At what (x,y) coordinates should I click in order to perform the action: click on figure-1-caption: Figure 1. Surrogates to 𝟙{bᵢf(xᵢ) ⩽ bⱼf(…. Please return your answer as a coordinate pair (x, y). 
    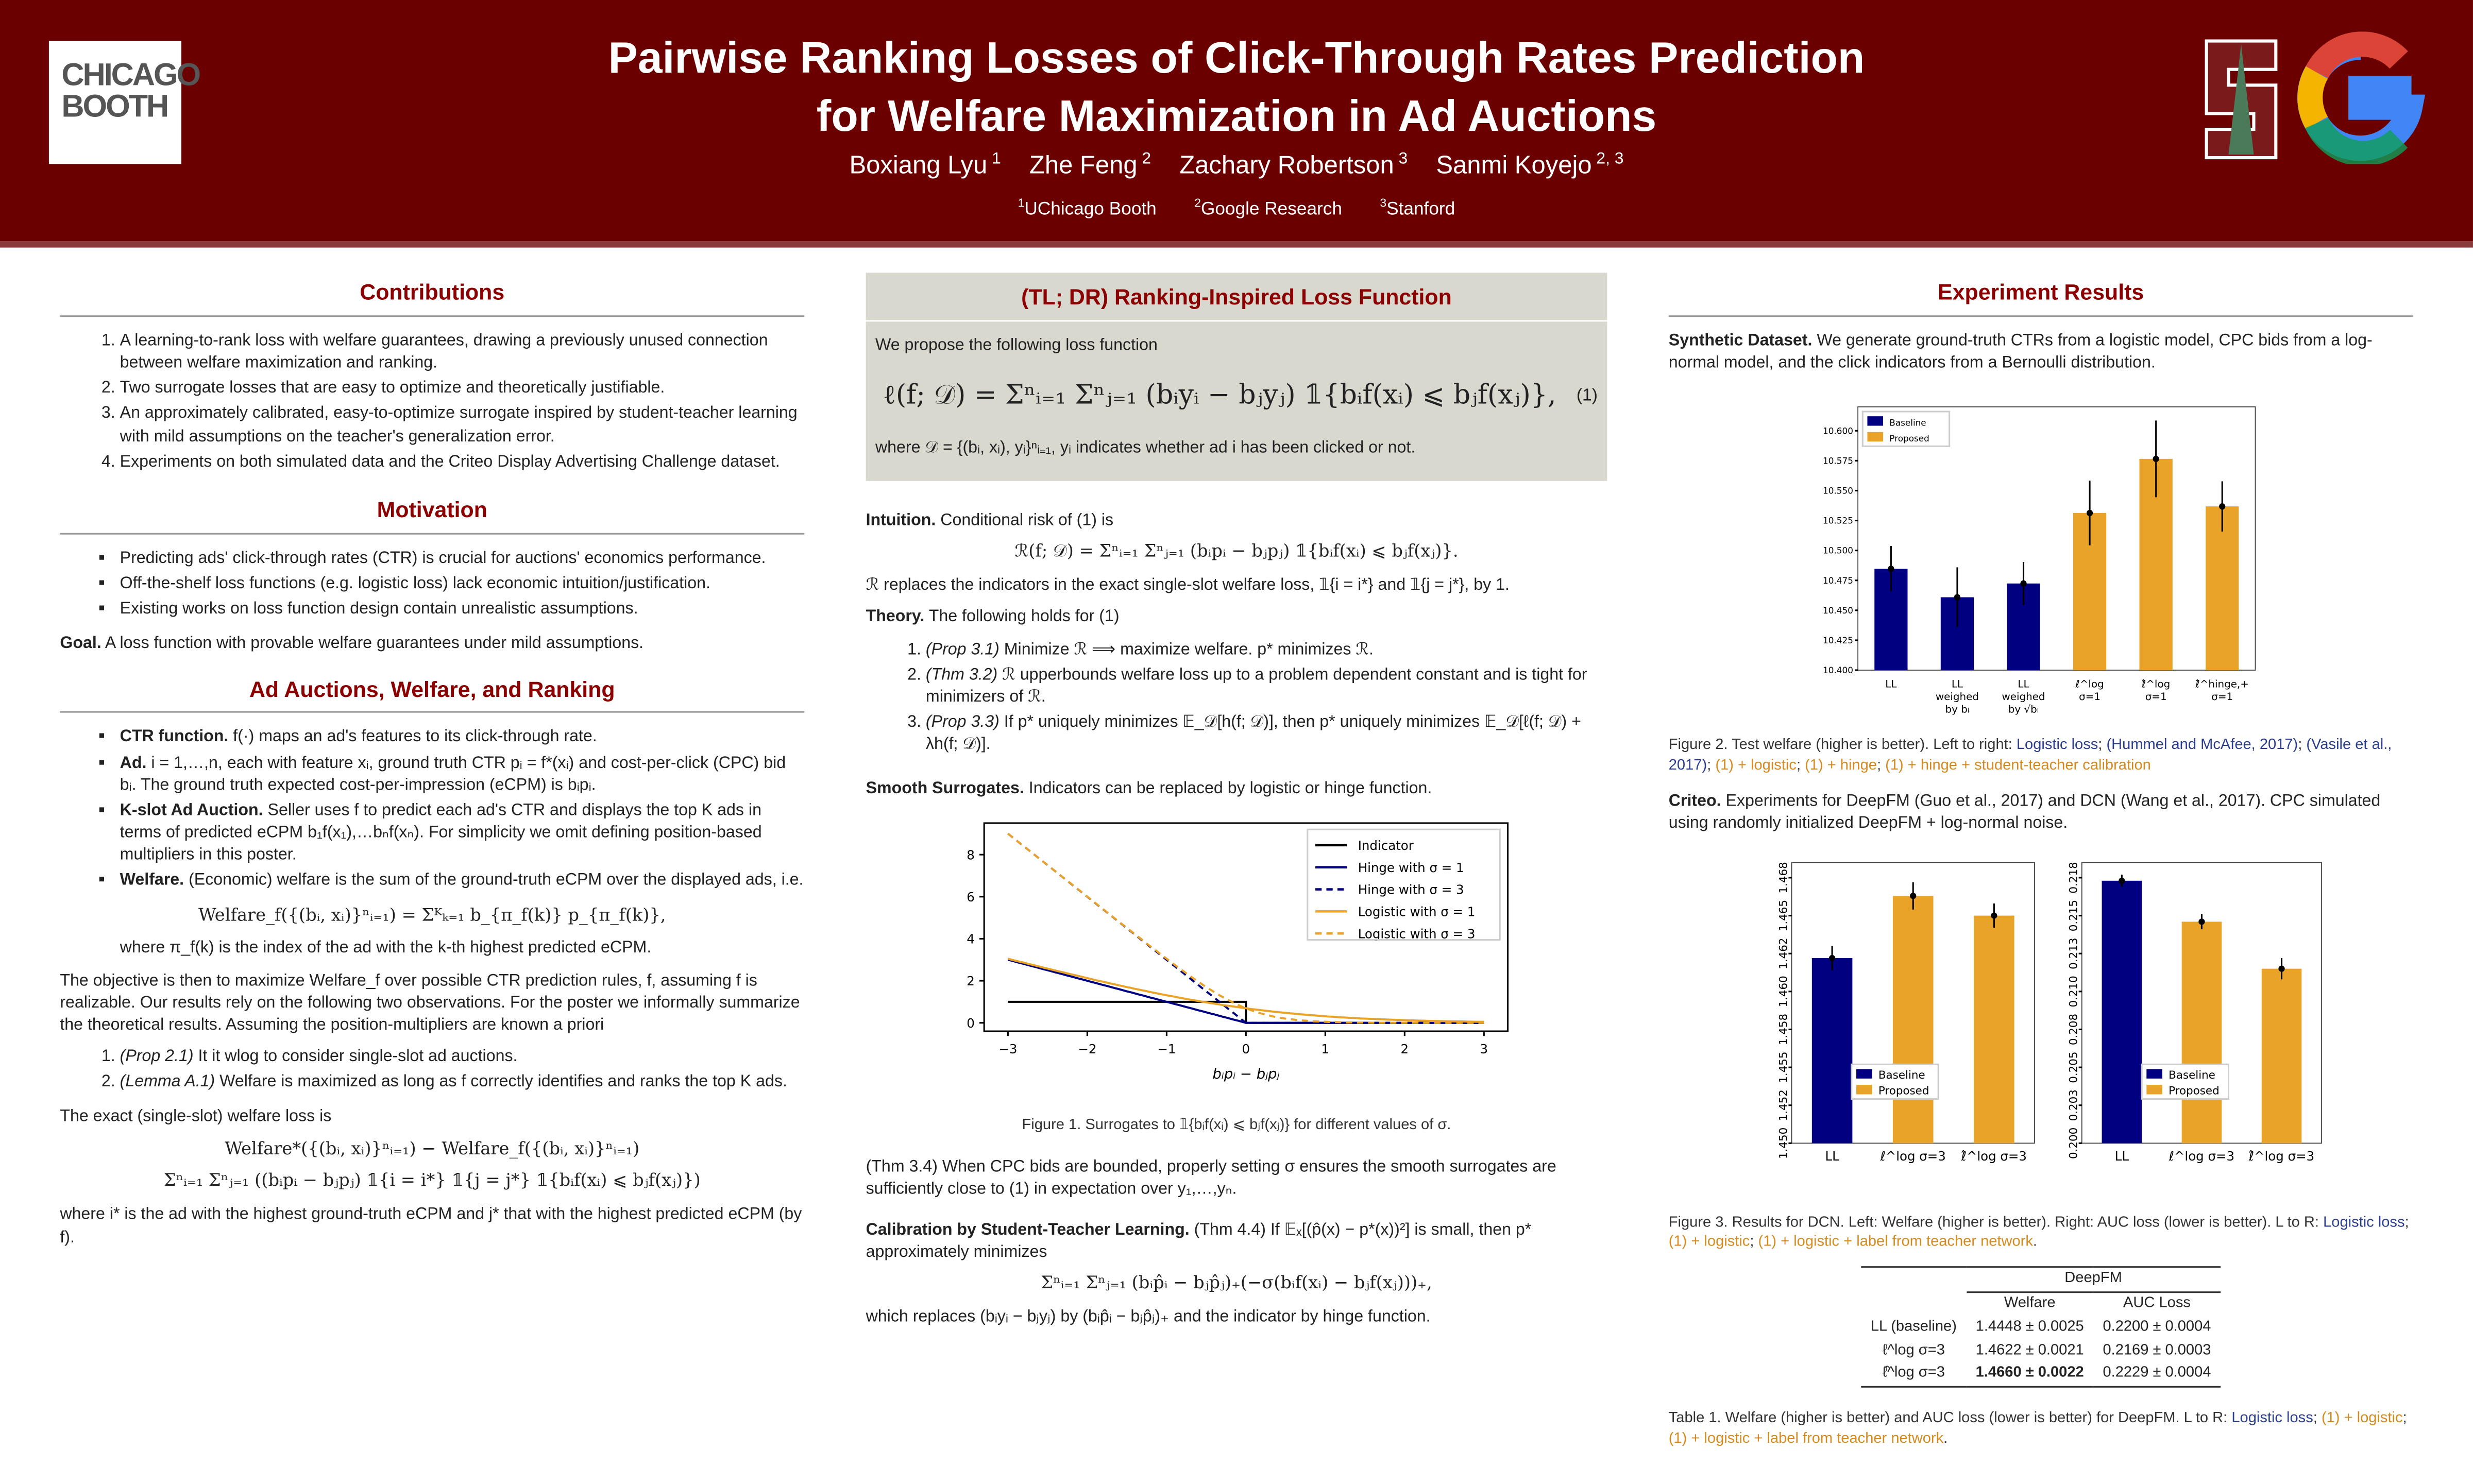
    Looking at the image, I should click on (1236, 1125).